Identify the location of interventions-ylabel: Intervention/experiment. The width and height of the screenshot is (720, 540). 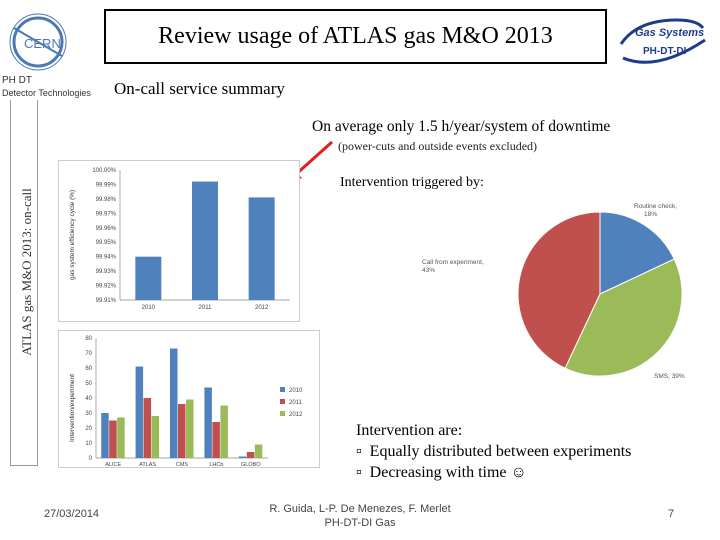
(72, 408).